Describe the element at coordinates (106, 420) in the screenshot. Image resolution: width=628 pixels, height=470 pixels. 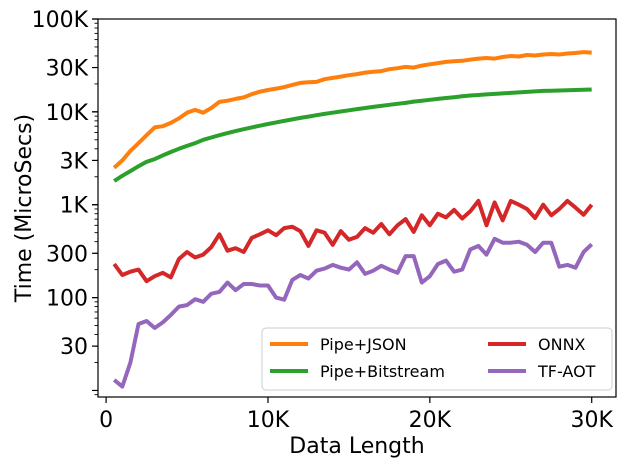
I see `x-tick-label: 0` at that location.